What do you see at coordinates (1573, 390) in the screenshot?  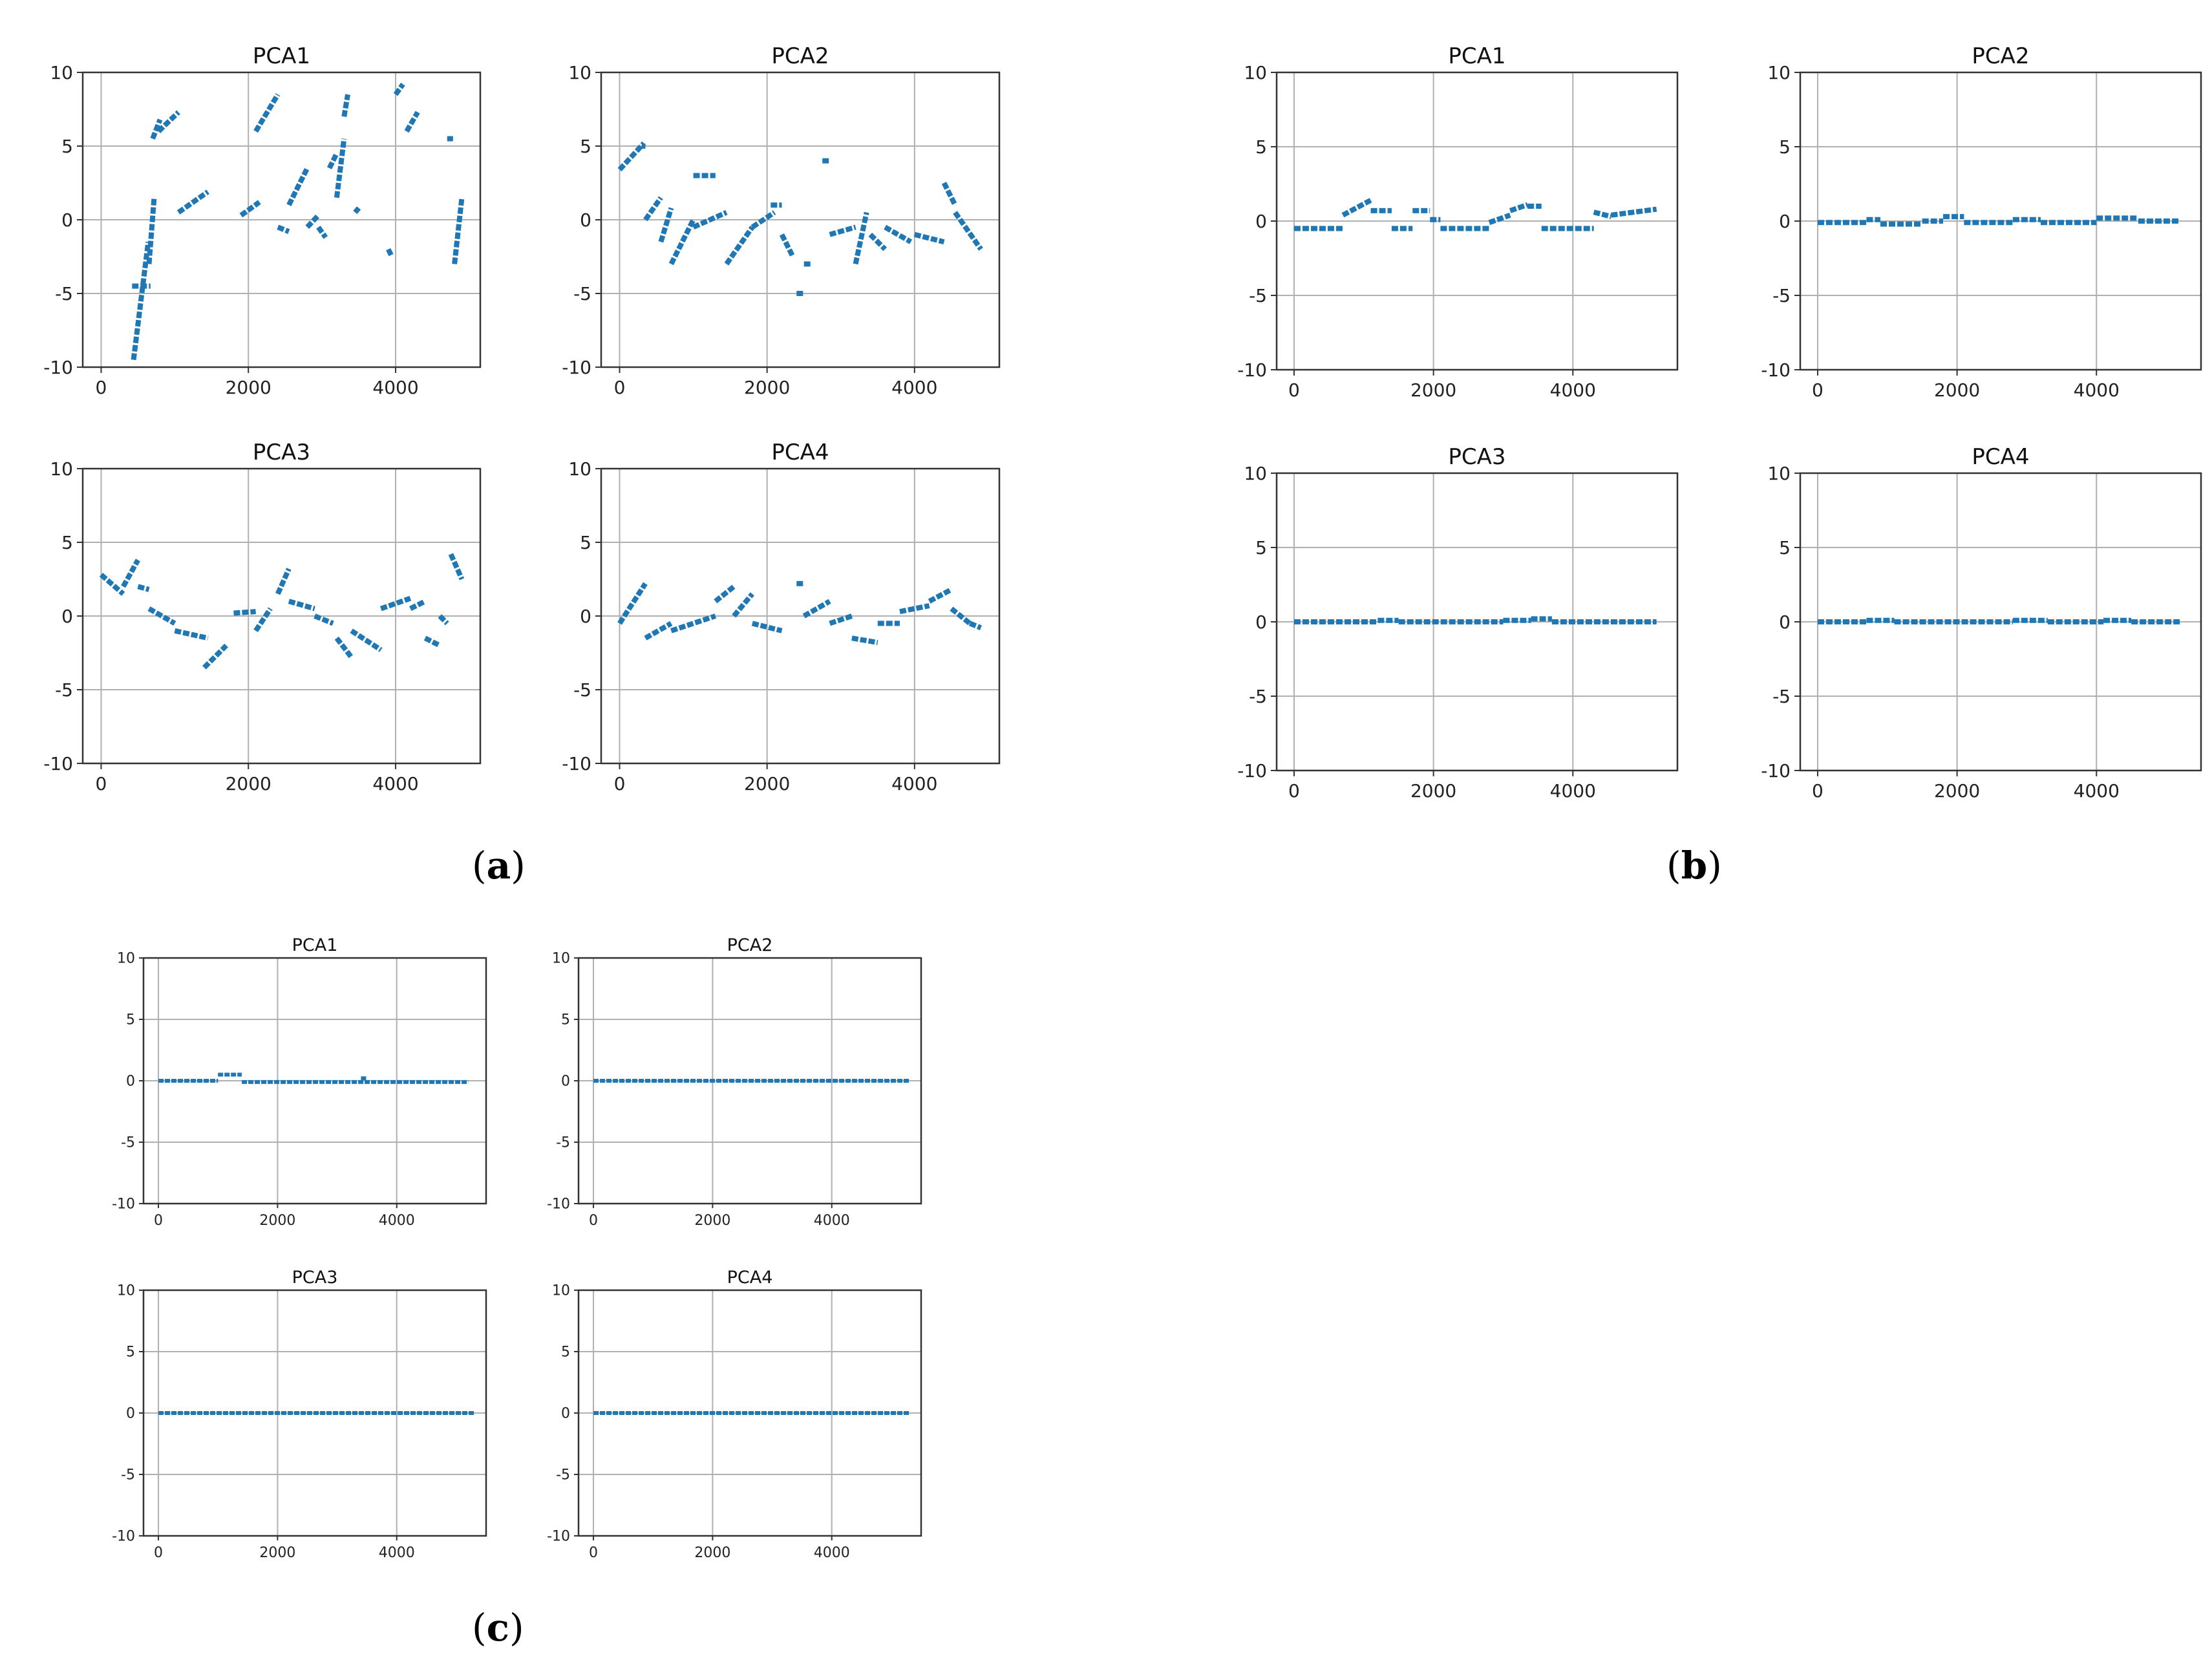 I see `panel-b-pca1-xtick-label: 4000` at bounding box center [1573, 390].